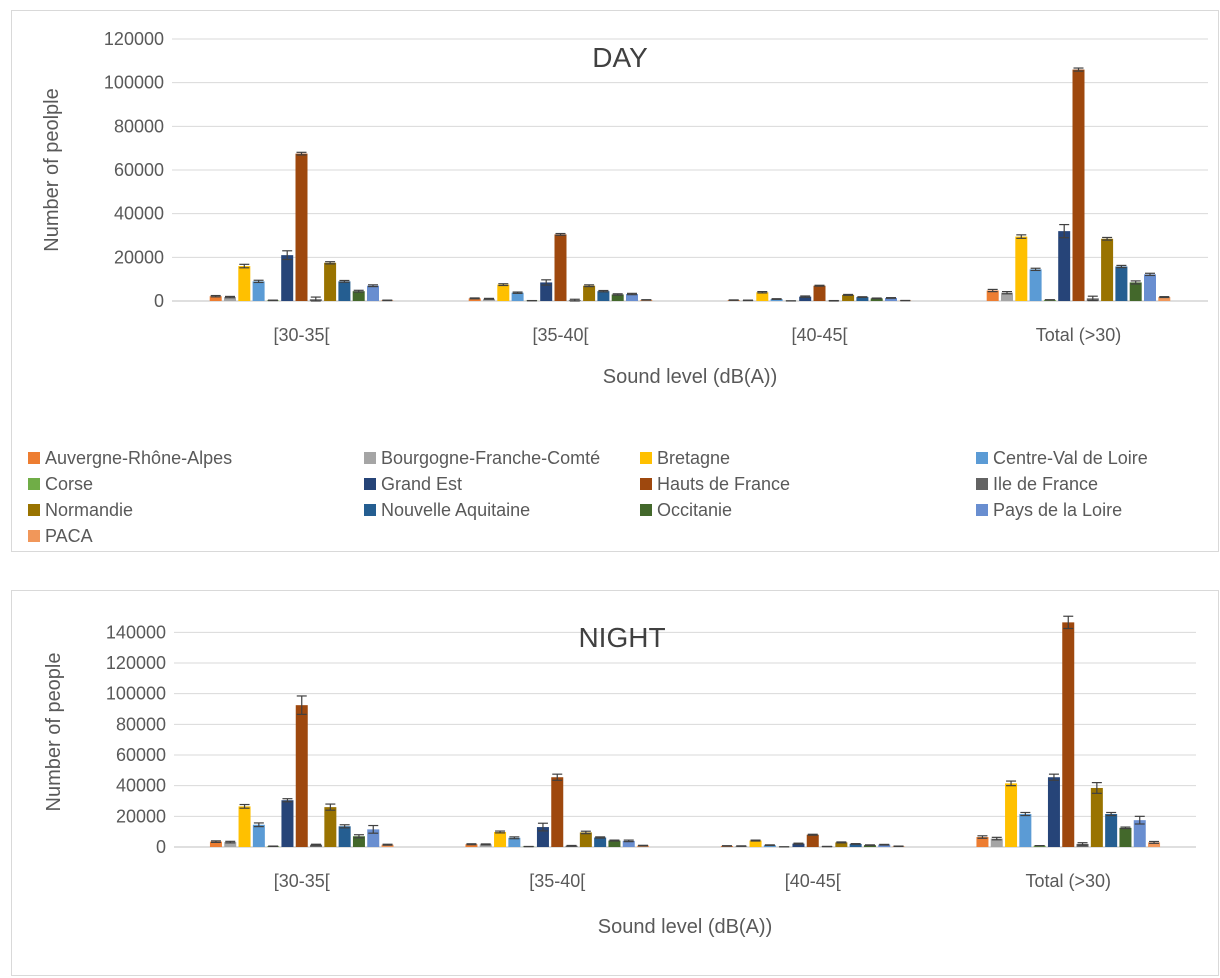  What do you see at coordinates (422, 483) in the screenshot?
I see `legend-label: Grand Est` at bounding box center [422, 483].